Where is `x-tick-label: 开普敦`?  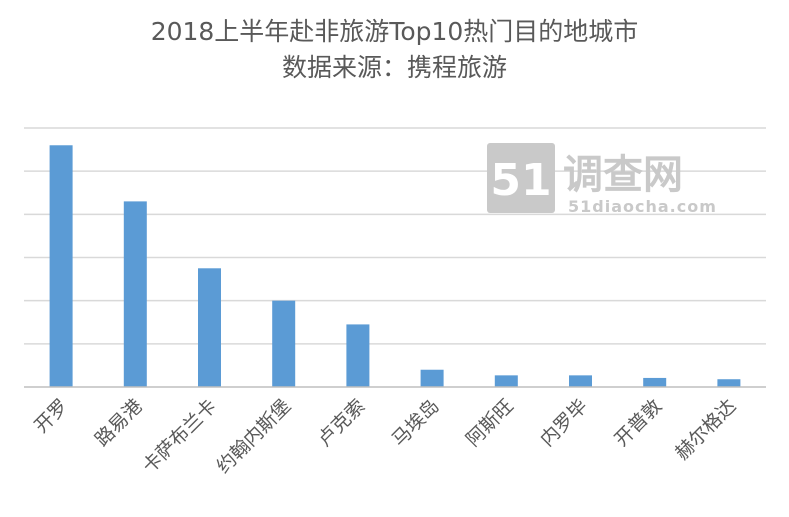
x-tick-label: 开普敦 is located at coordinates (638, 423).